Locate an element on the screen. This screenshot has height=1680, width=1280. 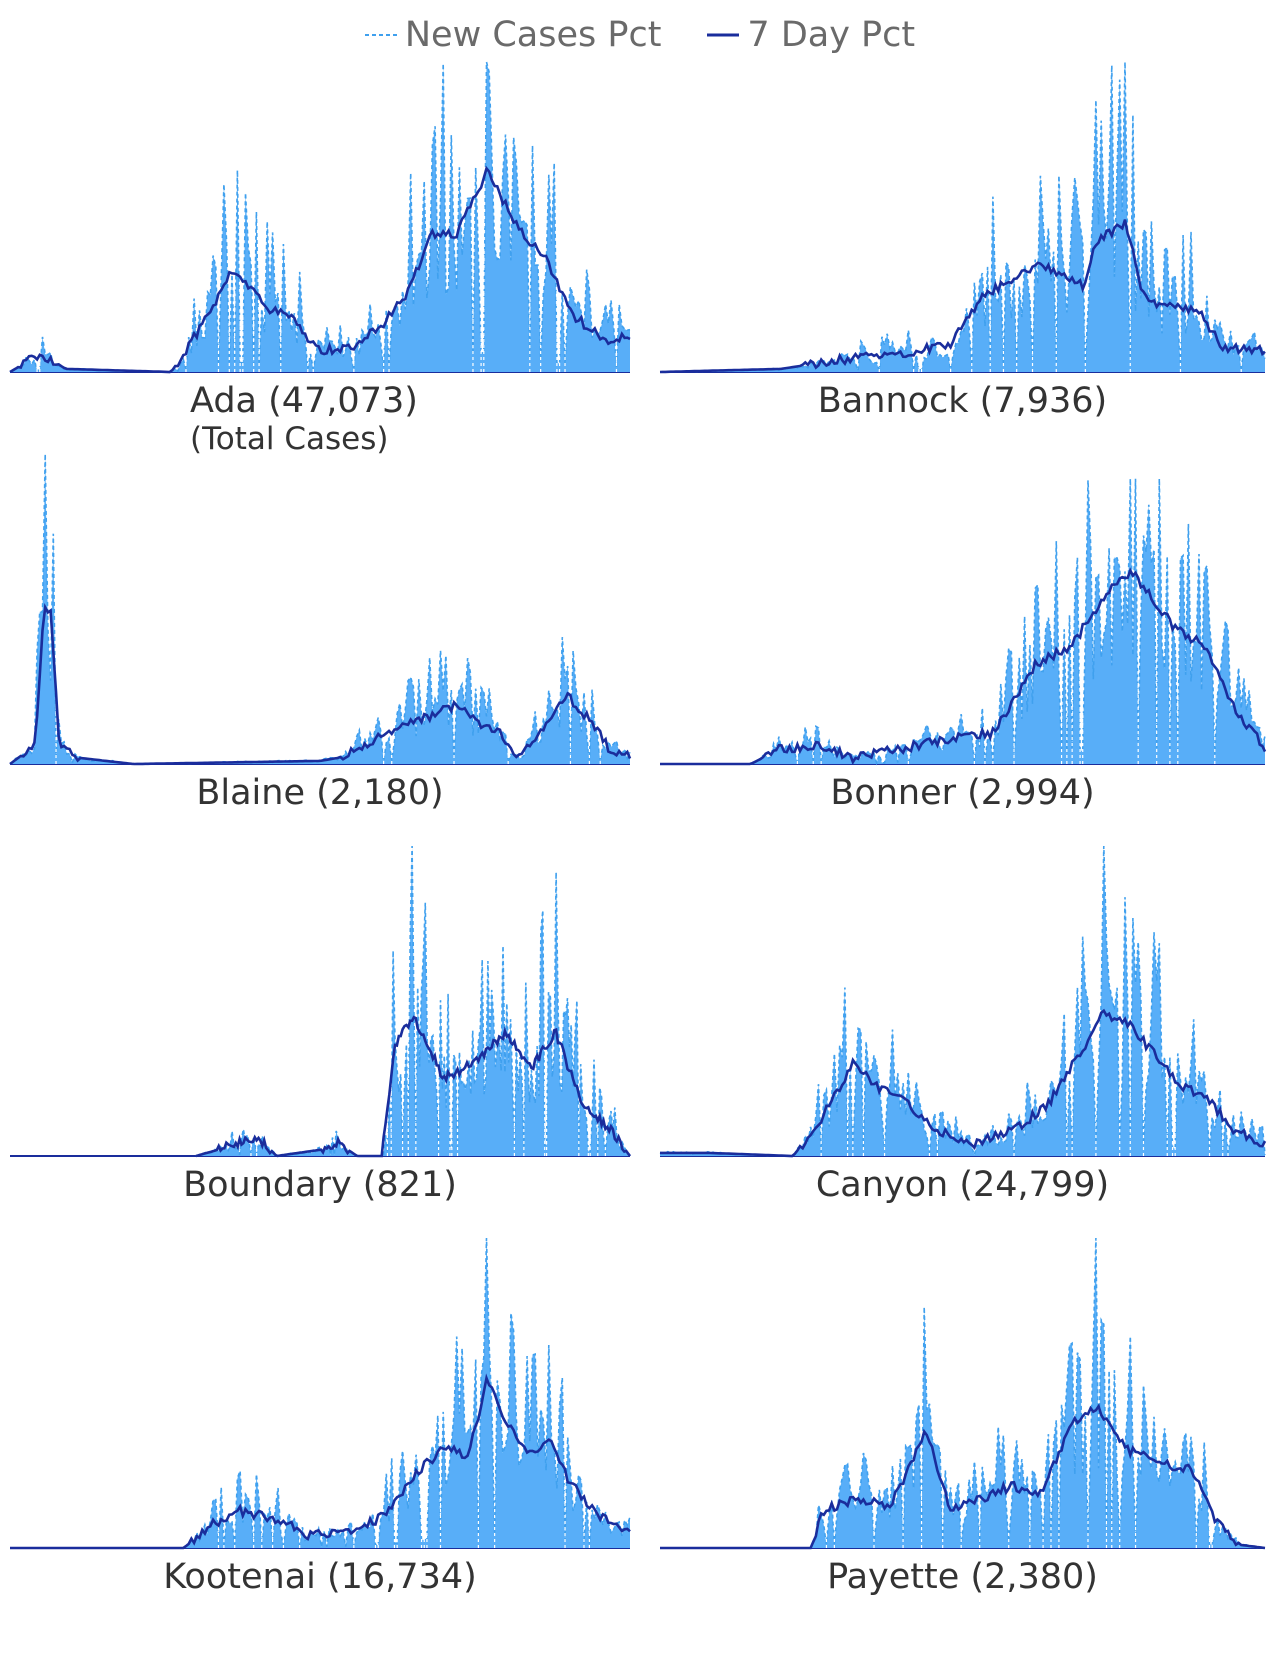
chart-legend: New Cases Pct 7 Day Pct is located at coordinates (640, 35).